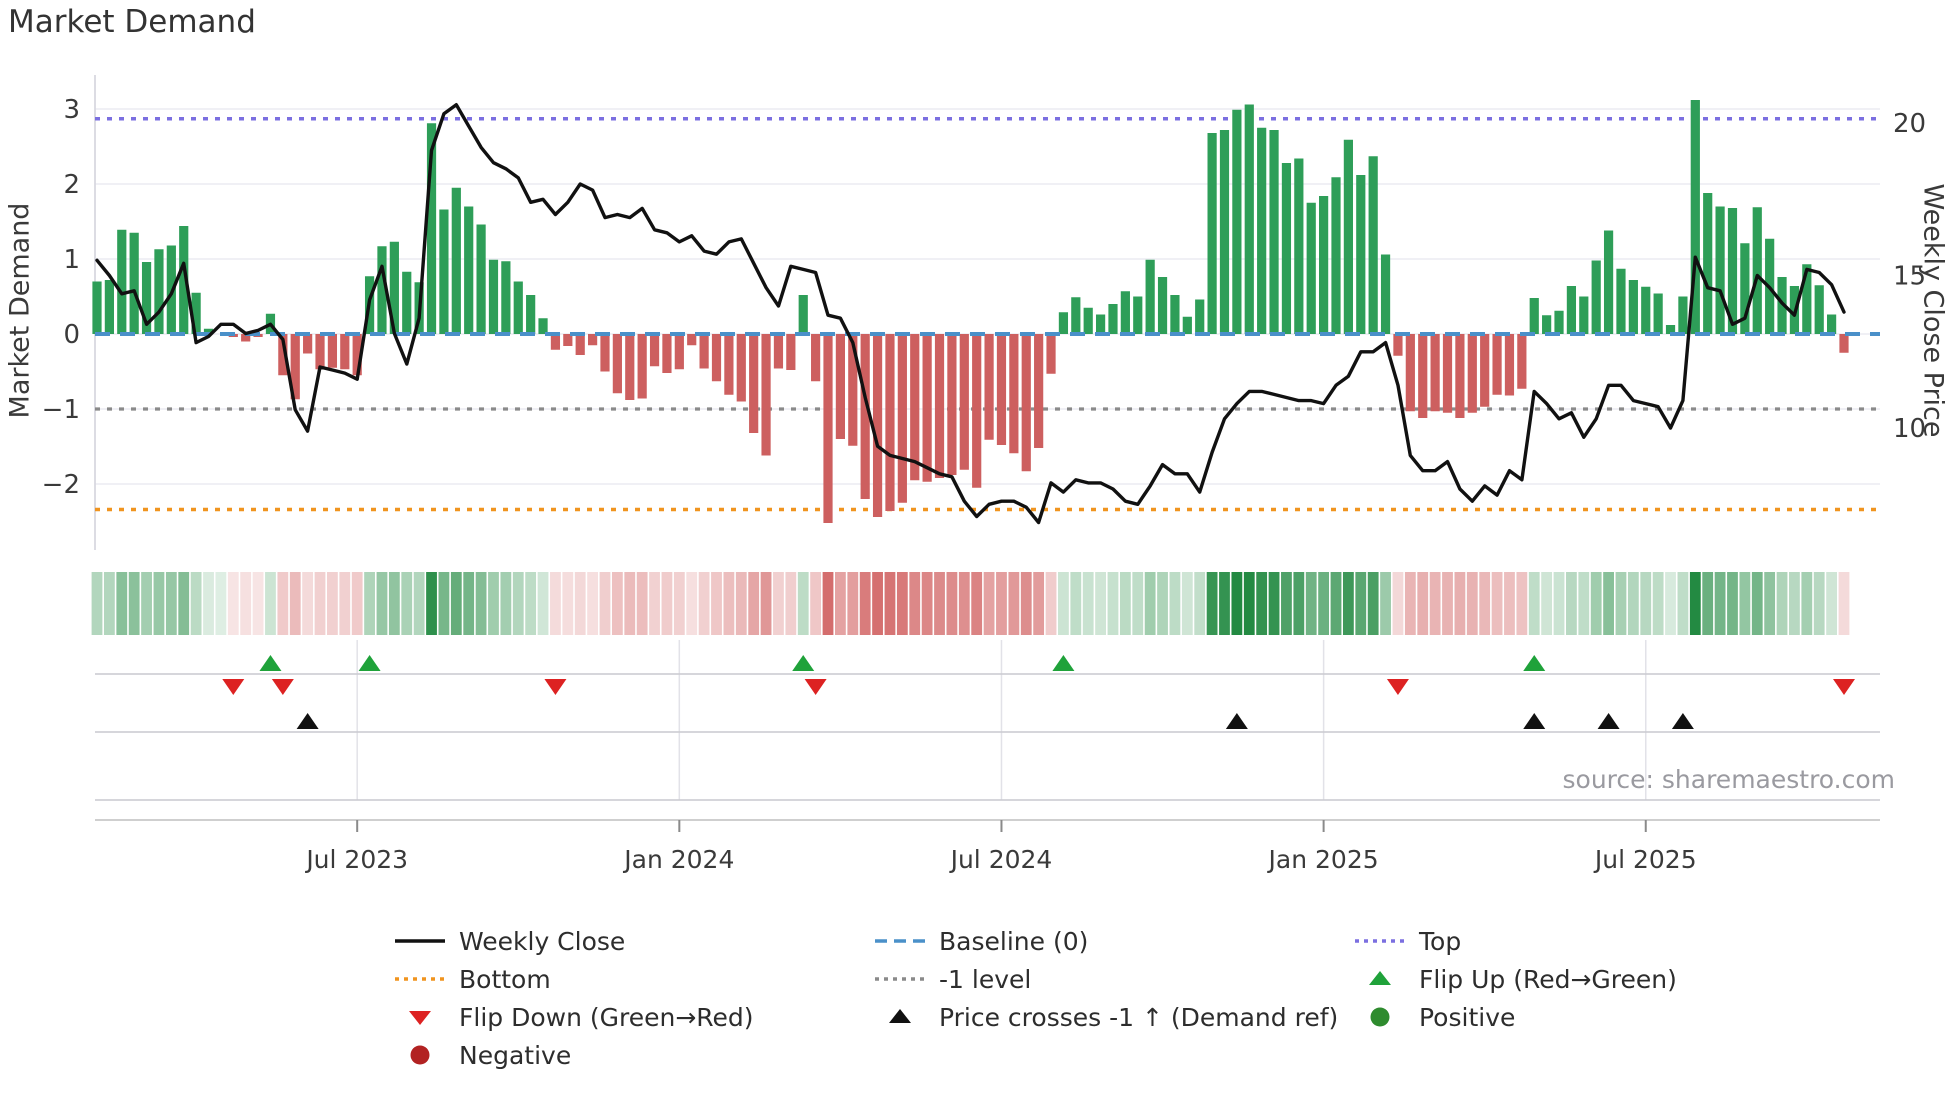 The image size is (1960, 1102). Describe the element at coordinates (678, 859) in the screenshot. I see `x-axis-tick-label: Jan 2024` at that location.